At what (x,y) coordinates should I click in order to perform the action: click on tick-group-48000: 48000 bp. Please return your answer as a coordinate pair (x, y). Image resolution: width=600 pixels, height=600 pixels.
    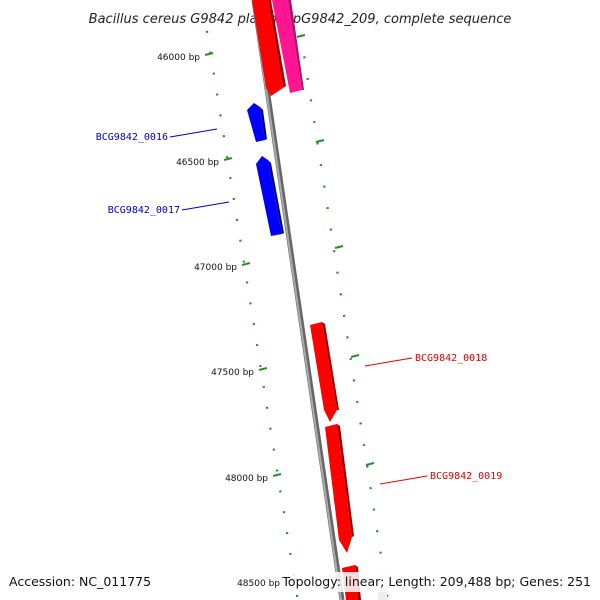
    Looking at the image, I should click on (253, 478).